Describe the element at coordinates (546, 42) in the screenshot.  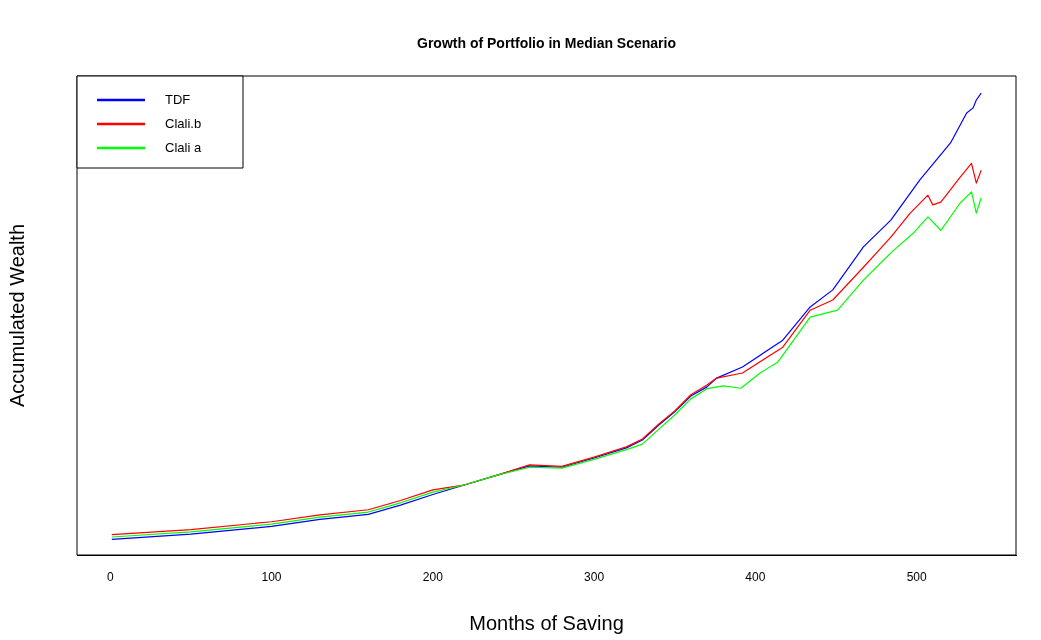
I see `chart-title: Growth of Portfolio in Median Scenario` at that location.